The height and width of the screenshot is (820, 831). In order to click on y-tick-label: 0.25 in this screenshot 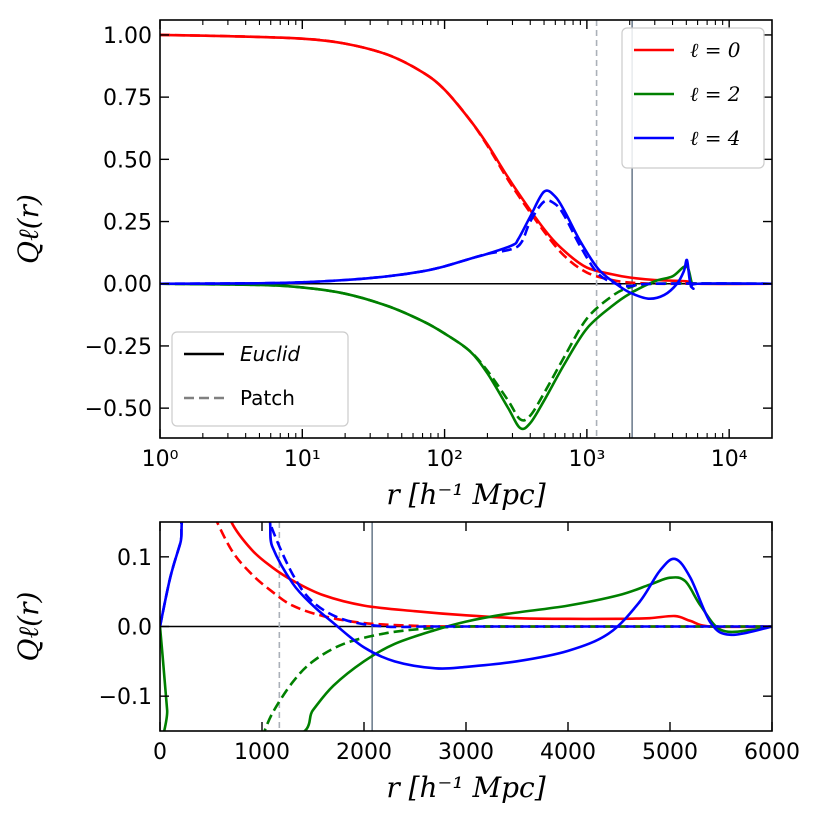, I will do `click(127, 223)`.